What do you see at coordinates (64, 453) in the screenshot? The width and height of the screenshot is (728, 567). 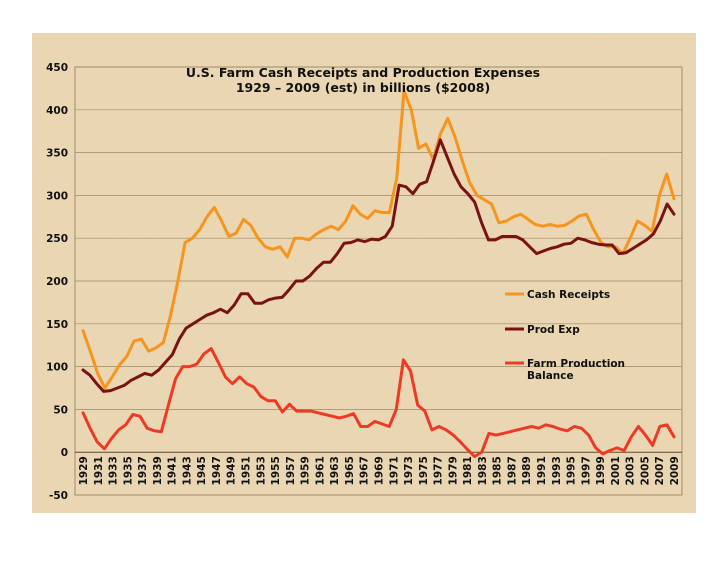 I see `y-tick-label: 0` at bounding box center [64, 453].